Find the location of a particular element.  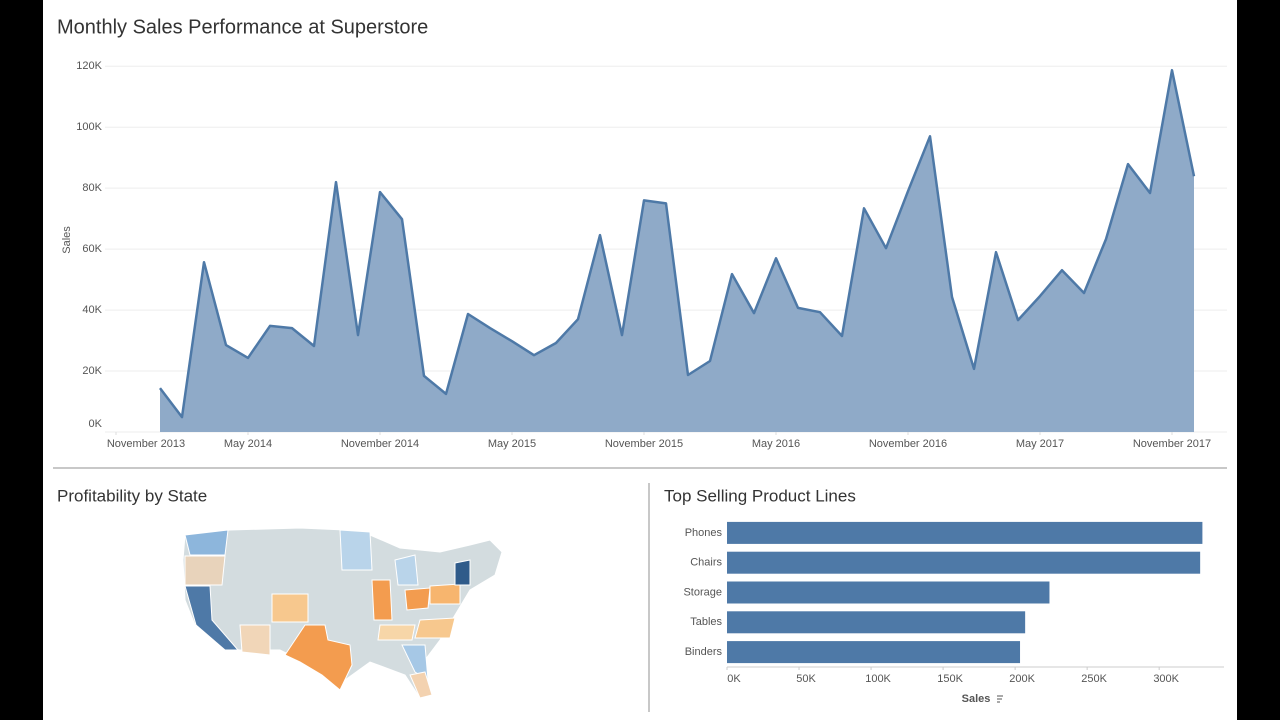

x-tick-label: November 2013 is located at coordinates (146, 444).